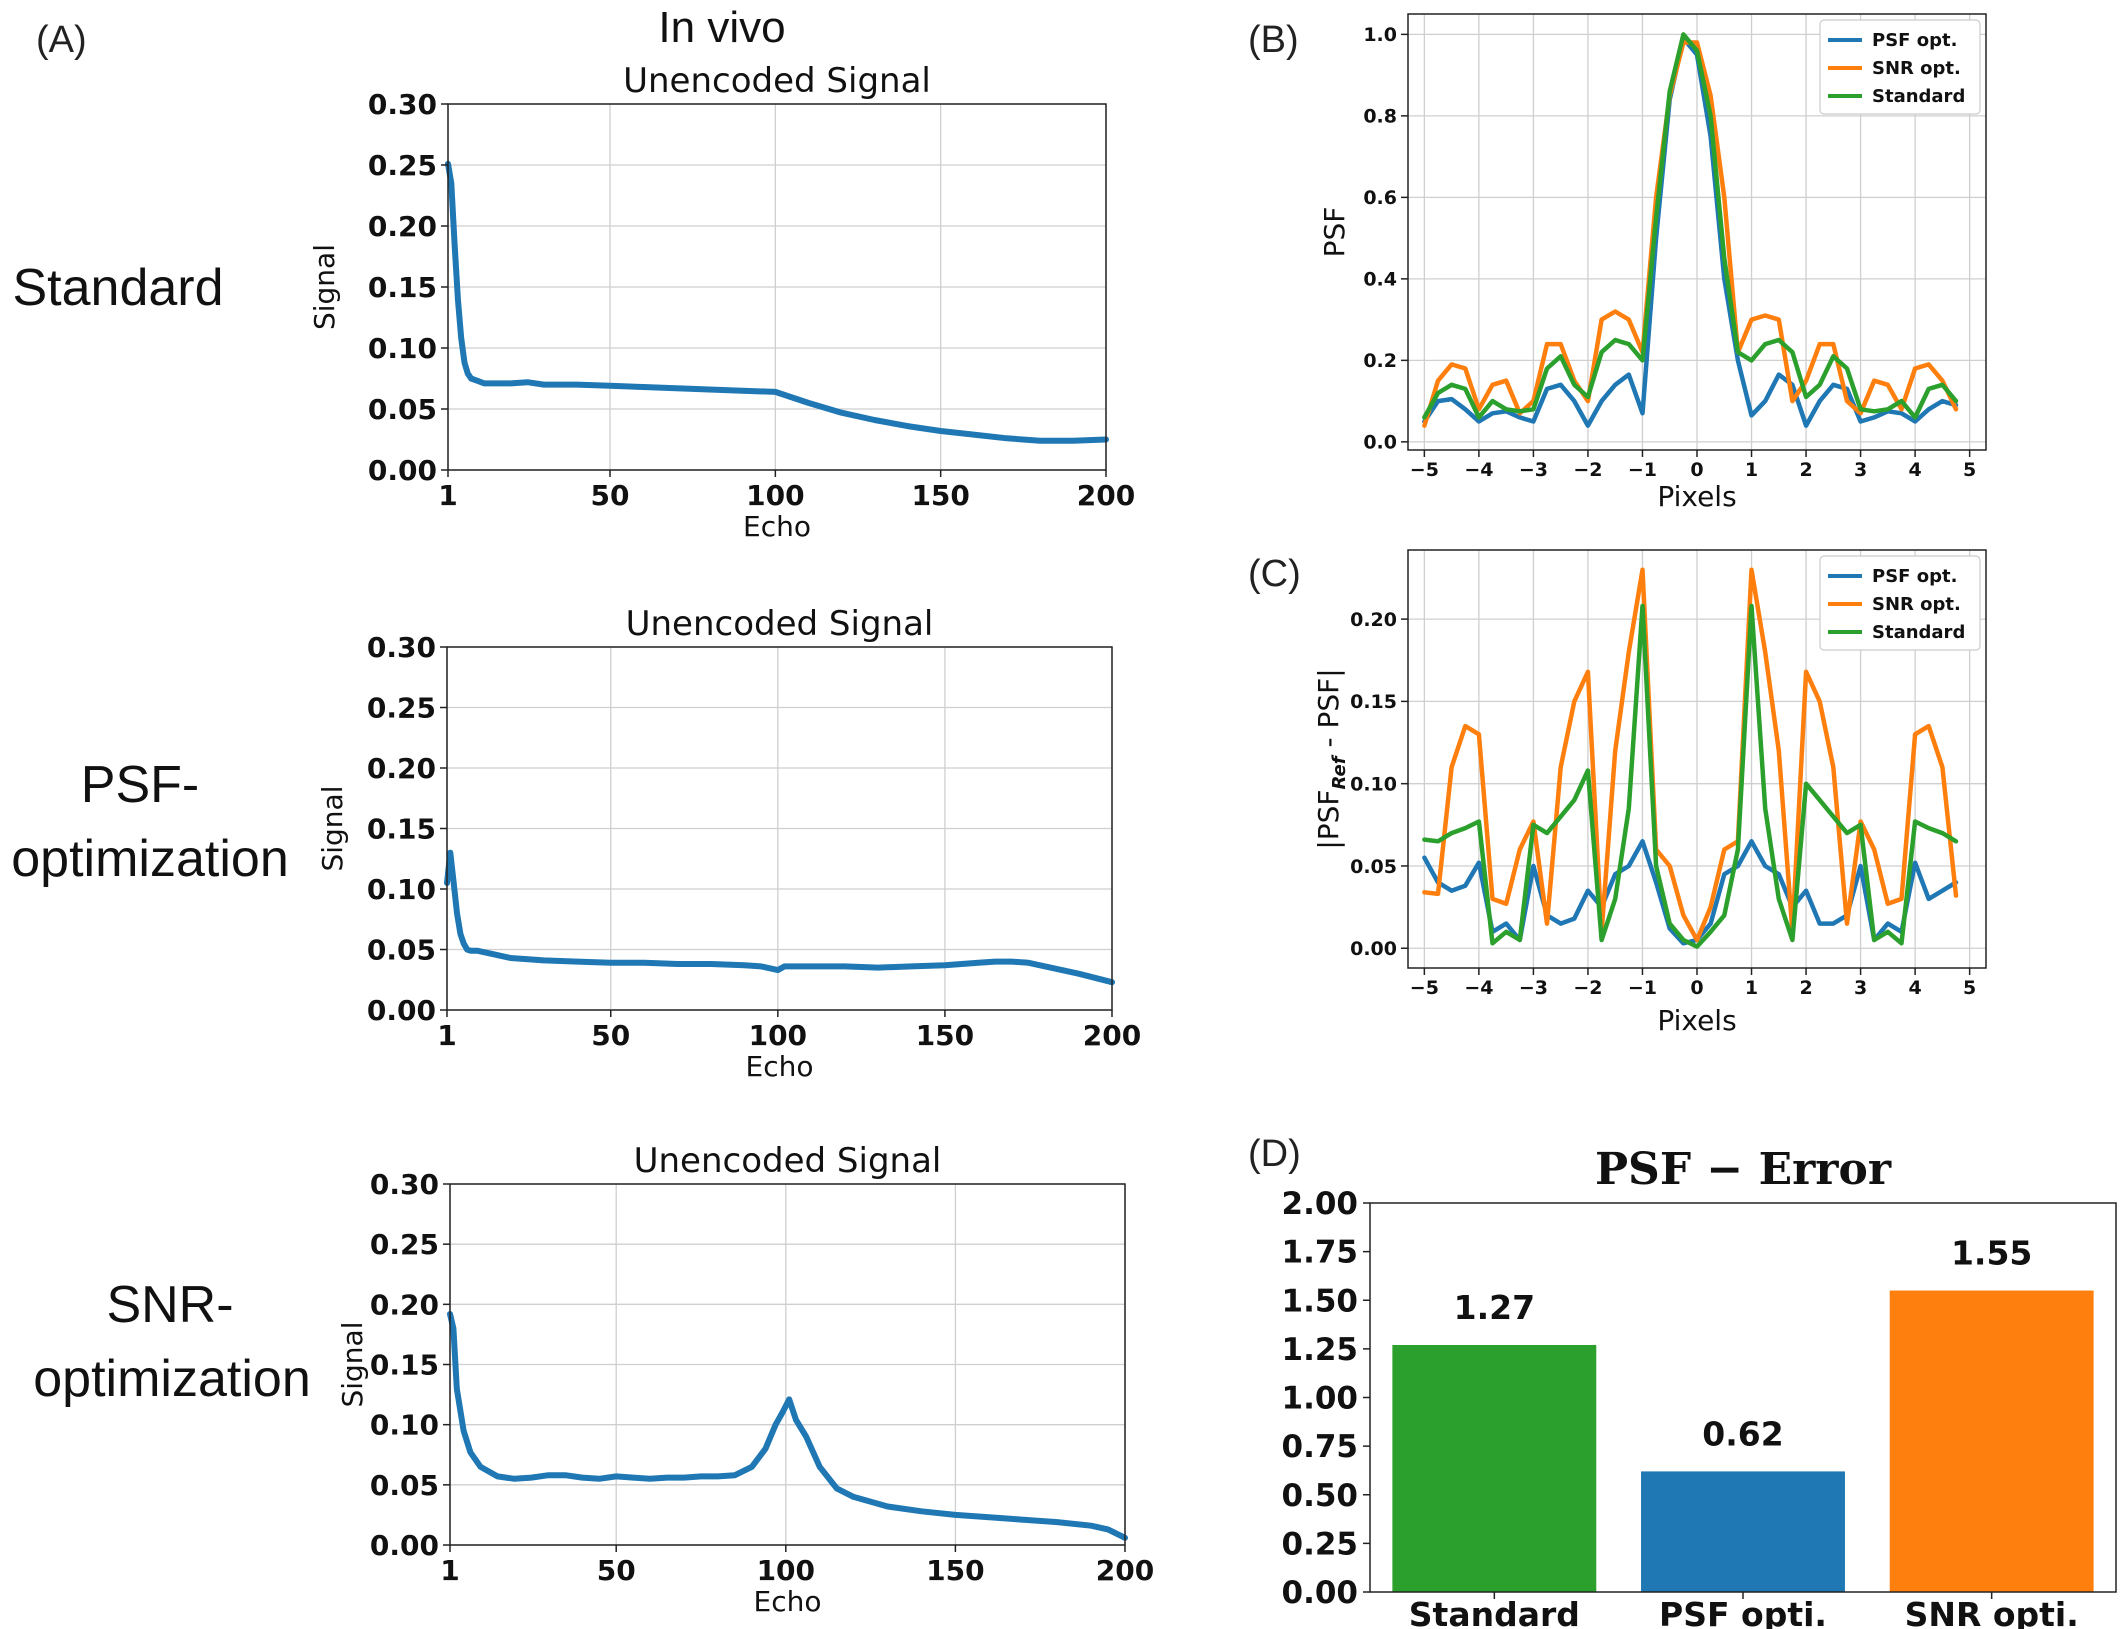  What do you see at coordinates (1743, 1612) in the screenshot?
I see `x-tick-label-1: PSF opti.` at bounding box center [1743, 1612].